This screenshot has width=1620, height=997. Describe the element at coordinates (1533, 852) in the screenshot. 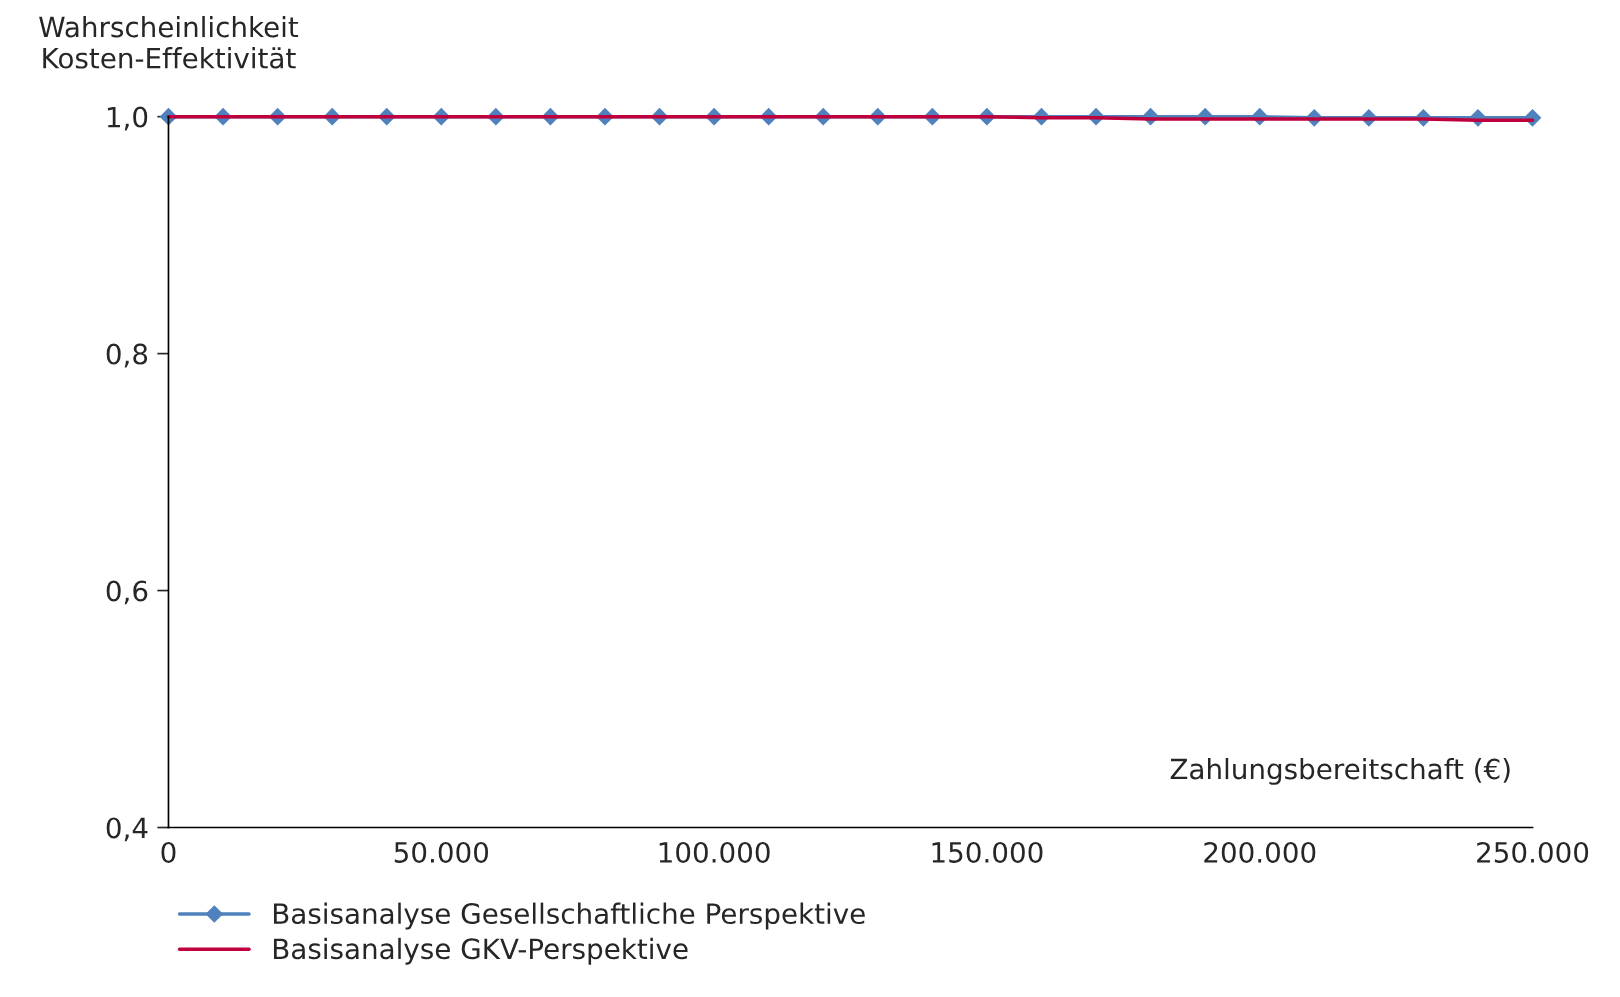

I see `x-tick-label: 250.000` at that location.